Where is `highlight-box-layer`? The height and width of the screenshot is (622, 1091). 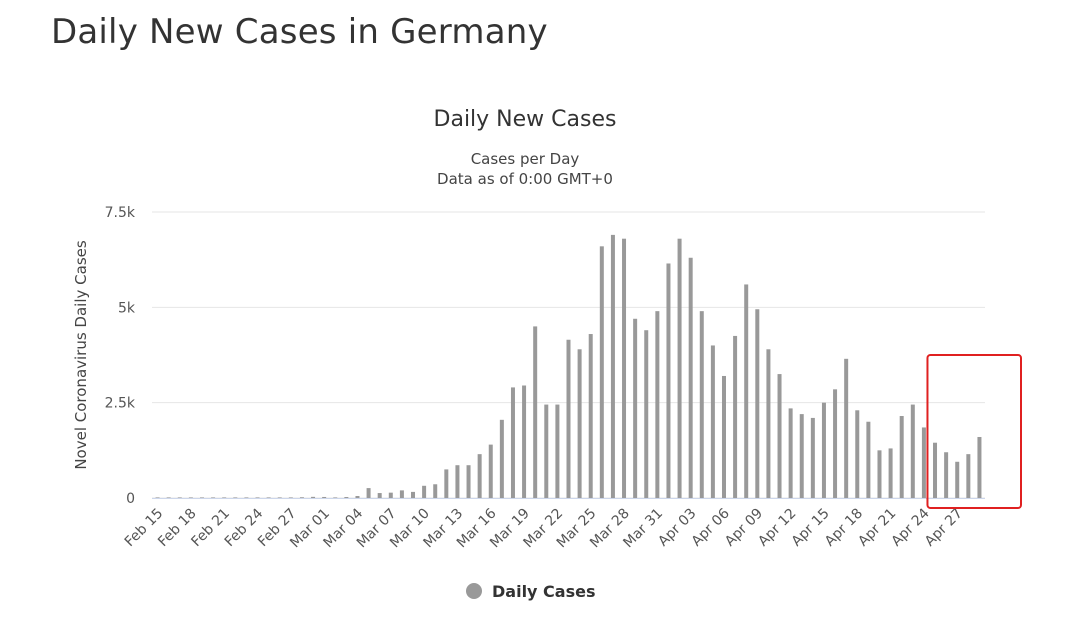 highlight-box-layer is located at coordinates (974, 431).